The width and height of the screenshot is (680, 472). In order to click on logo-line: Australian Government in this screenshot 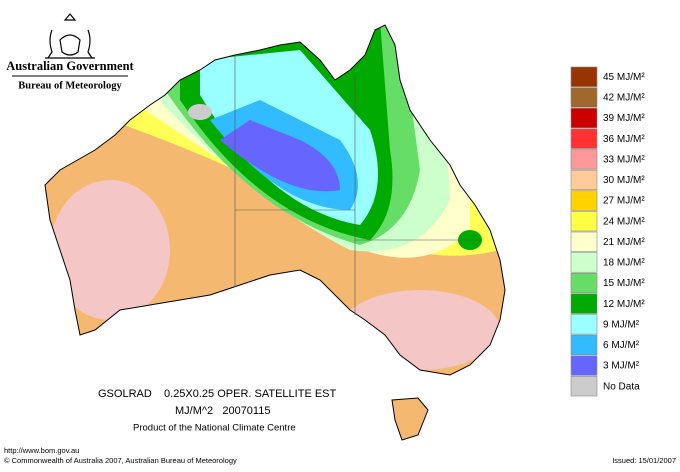, I will do `click(70, 66)`.